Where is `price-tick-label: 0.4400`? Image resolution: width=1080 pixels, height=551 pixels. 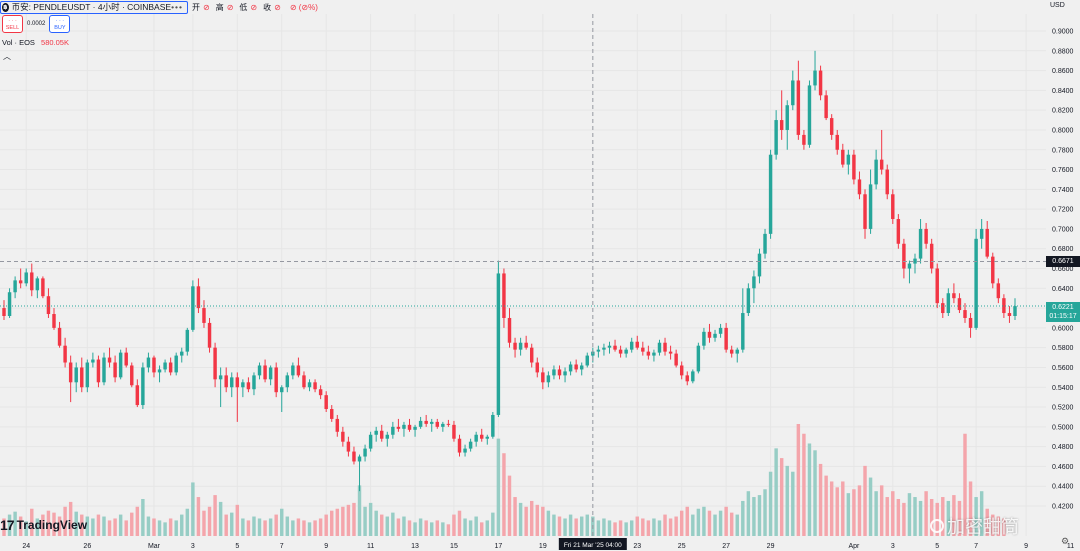 price-tick-label: 0.4400 is located at coordinates (1063, 487).